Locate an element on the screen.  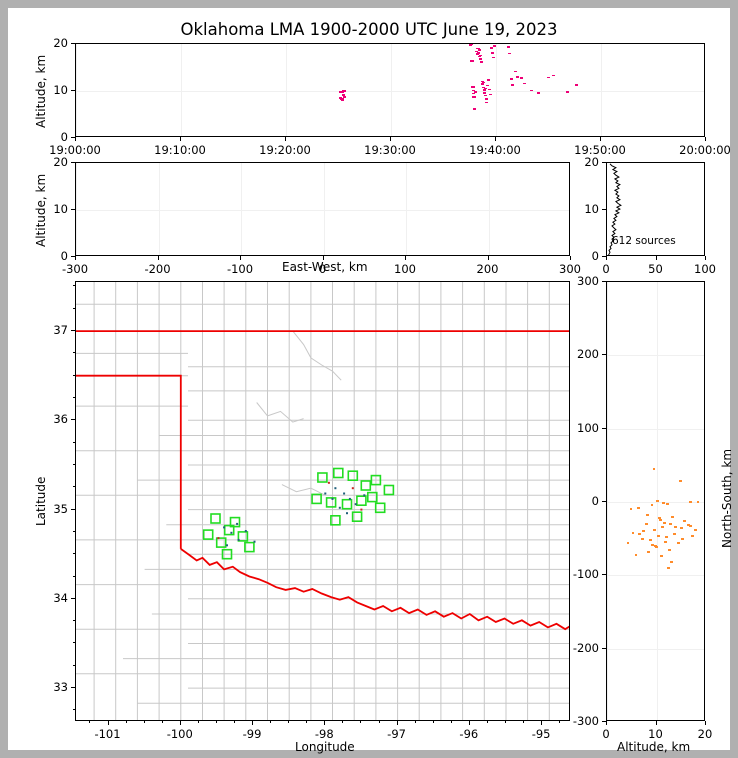
y-tick-label: 10 is located at coordinates (60, 209).